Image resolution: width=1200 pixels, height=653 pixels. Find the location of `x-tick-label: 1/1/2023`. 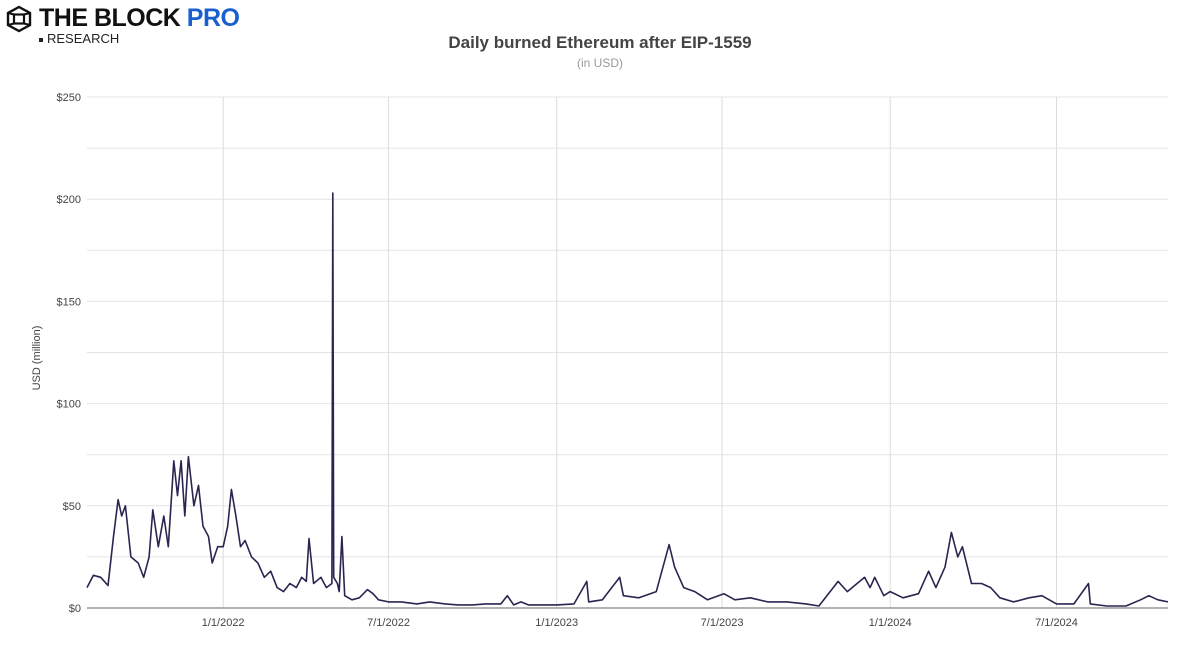

x-tick-label: 1/1/2023 is located at coordinates (556, 623).